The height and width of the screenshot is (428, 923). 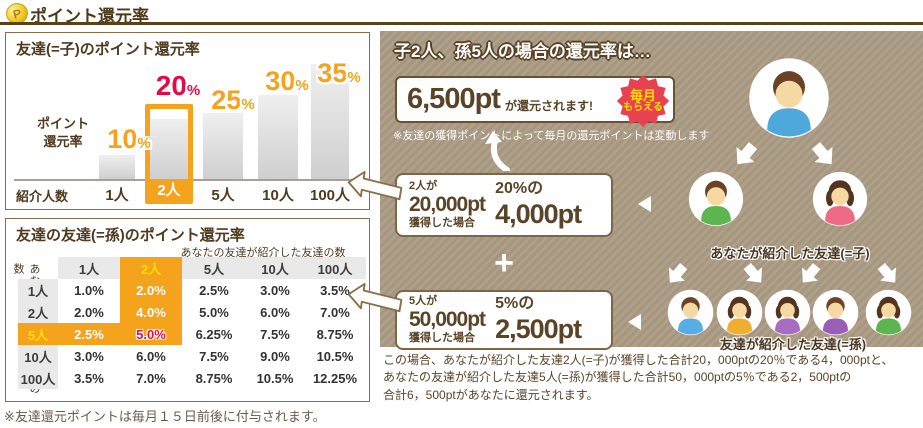 What do you see at coordinates (63, 132) in the screenshot?
I see `y-axis-label: ポイント 還元率` at bounding box center [63, 132].